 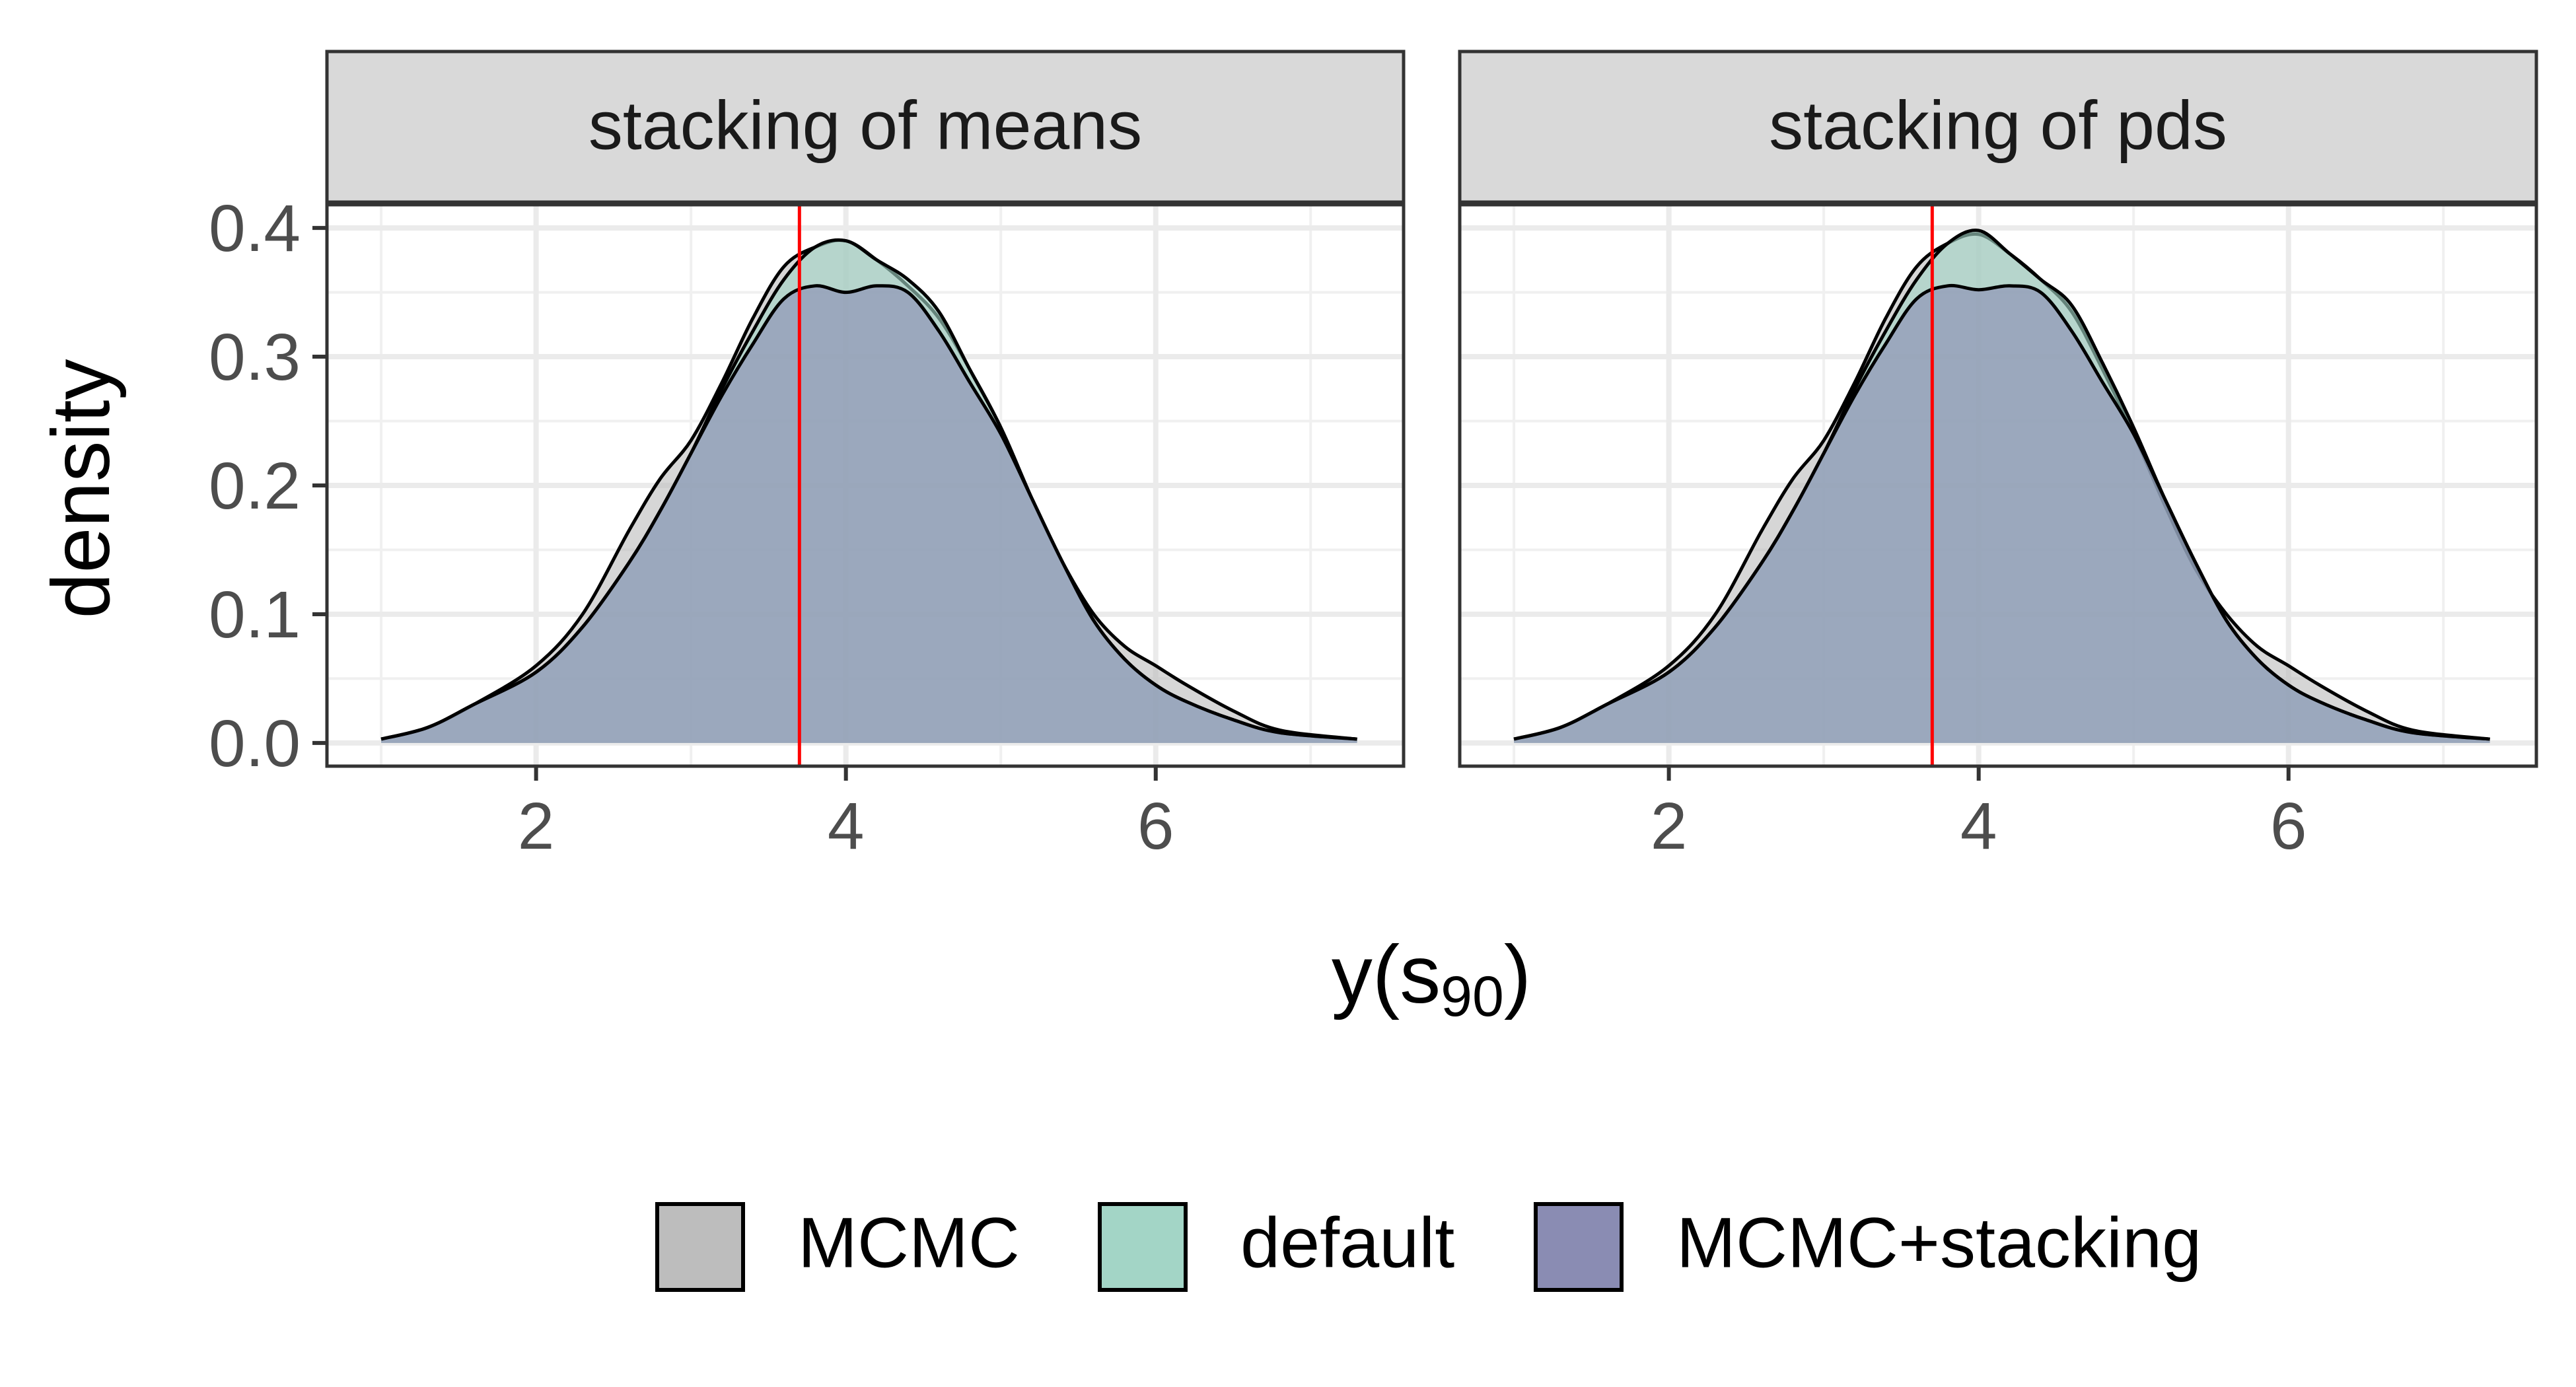 I want to click on y-tick-label: 0.4, so click(x=255, y=229).